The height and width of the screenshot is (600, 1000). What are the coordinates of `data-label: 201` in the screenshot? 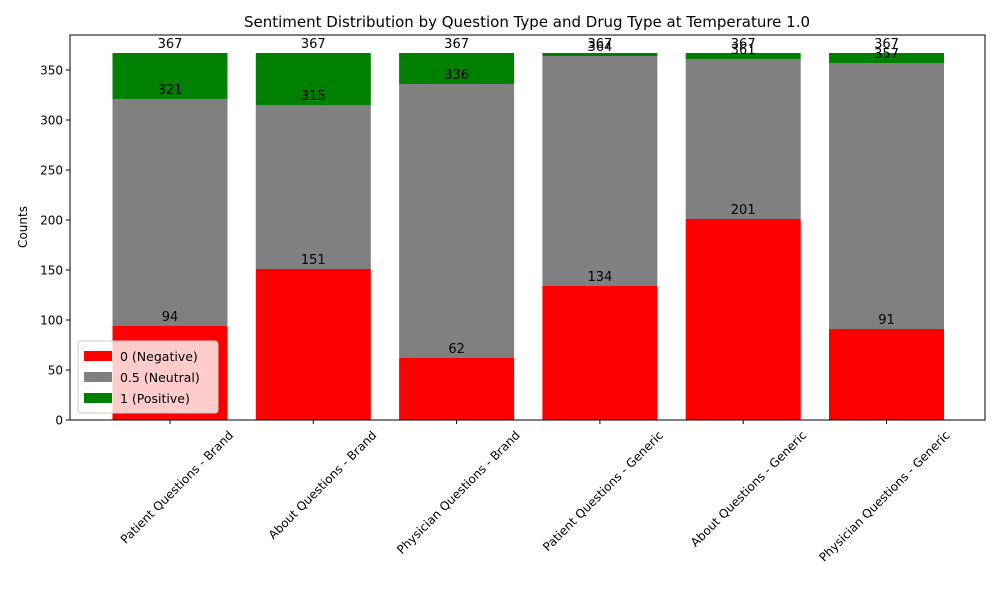 It's located at (743, 210).